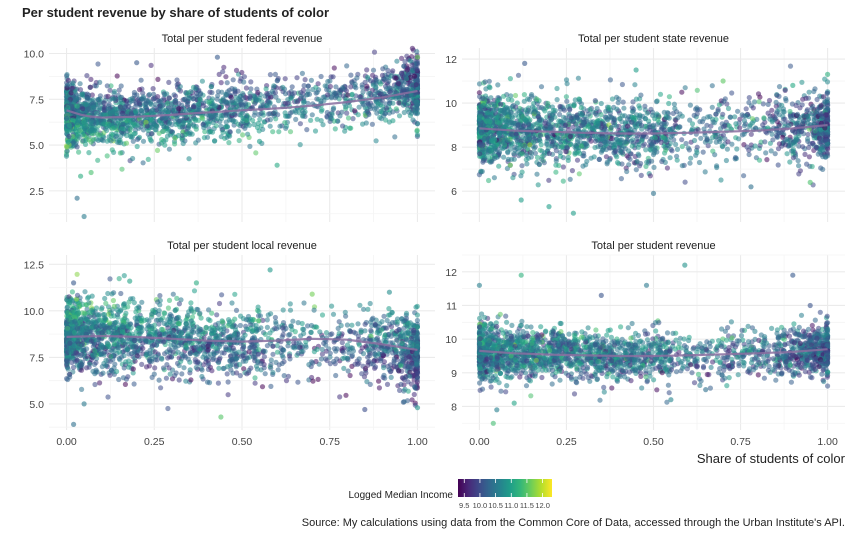 The image size is (853, 535). Describe the element at coordinates (242, 246) in the screenshot. I see `panel-title: Total per student local revenue` at that location.